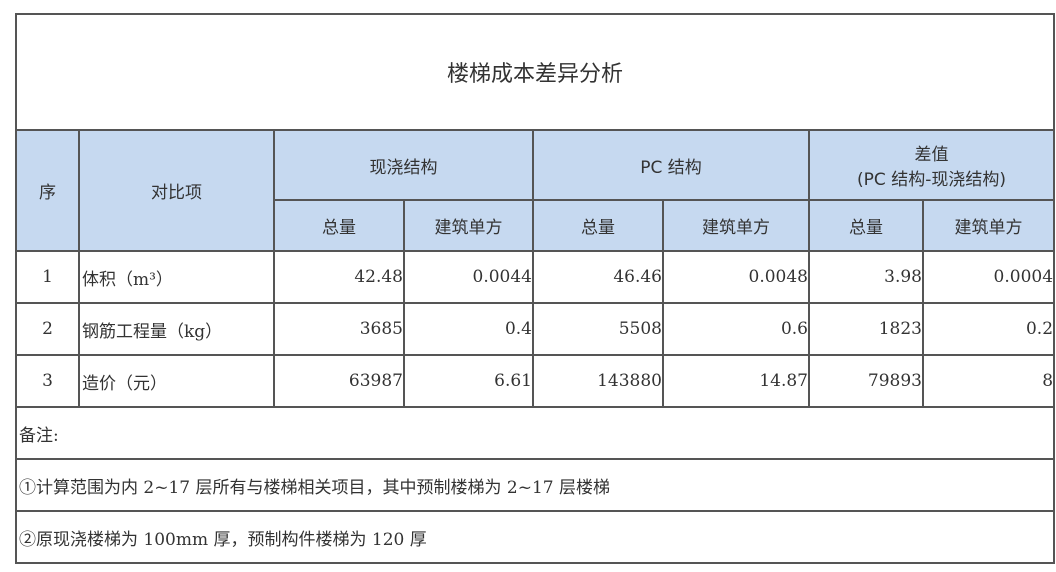 This screenshot has height=572, width=1056. What do you see at coordinates (47, 190) in the screenshot?
I see `header-index: 序` at bounding box center [47, 190].